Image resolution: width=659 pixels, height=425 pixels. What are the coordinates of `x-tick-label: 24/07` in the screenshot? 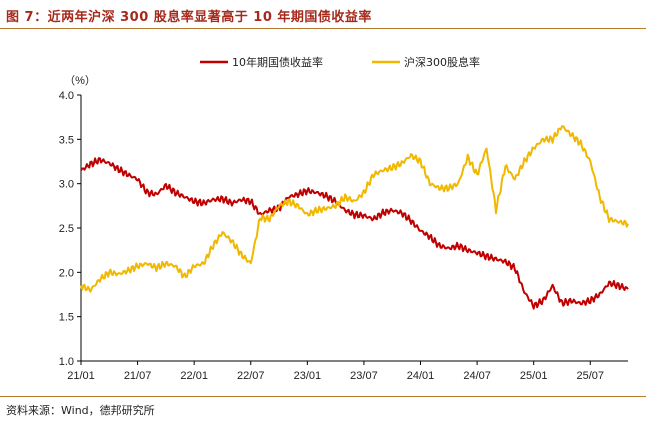 It's located at (477, 376).